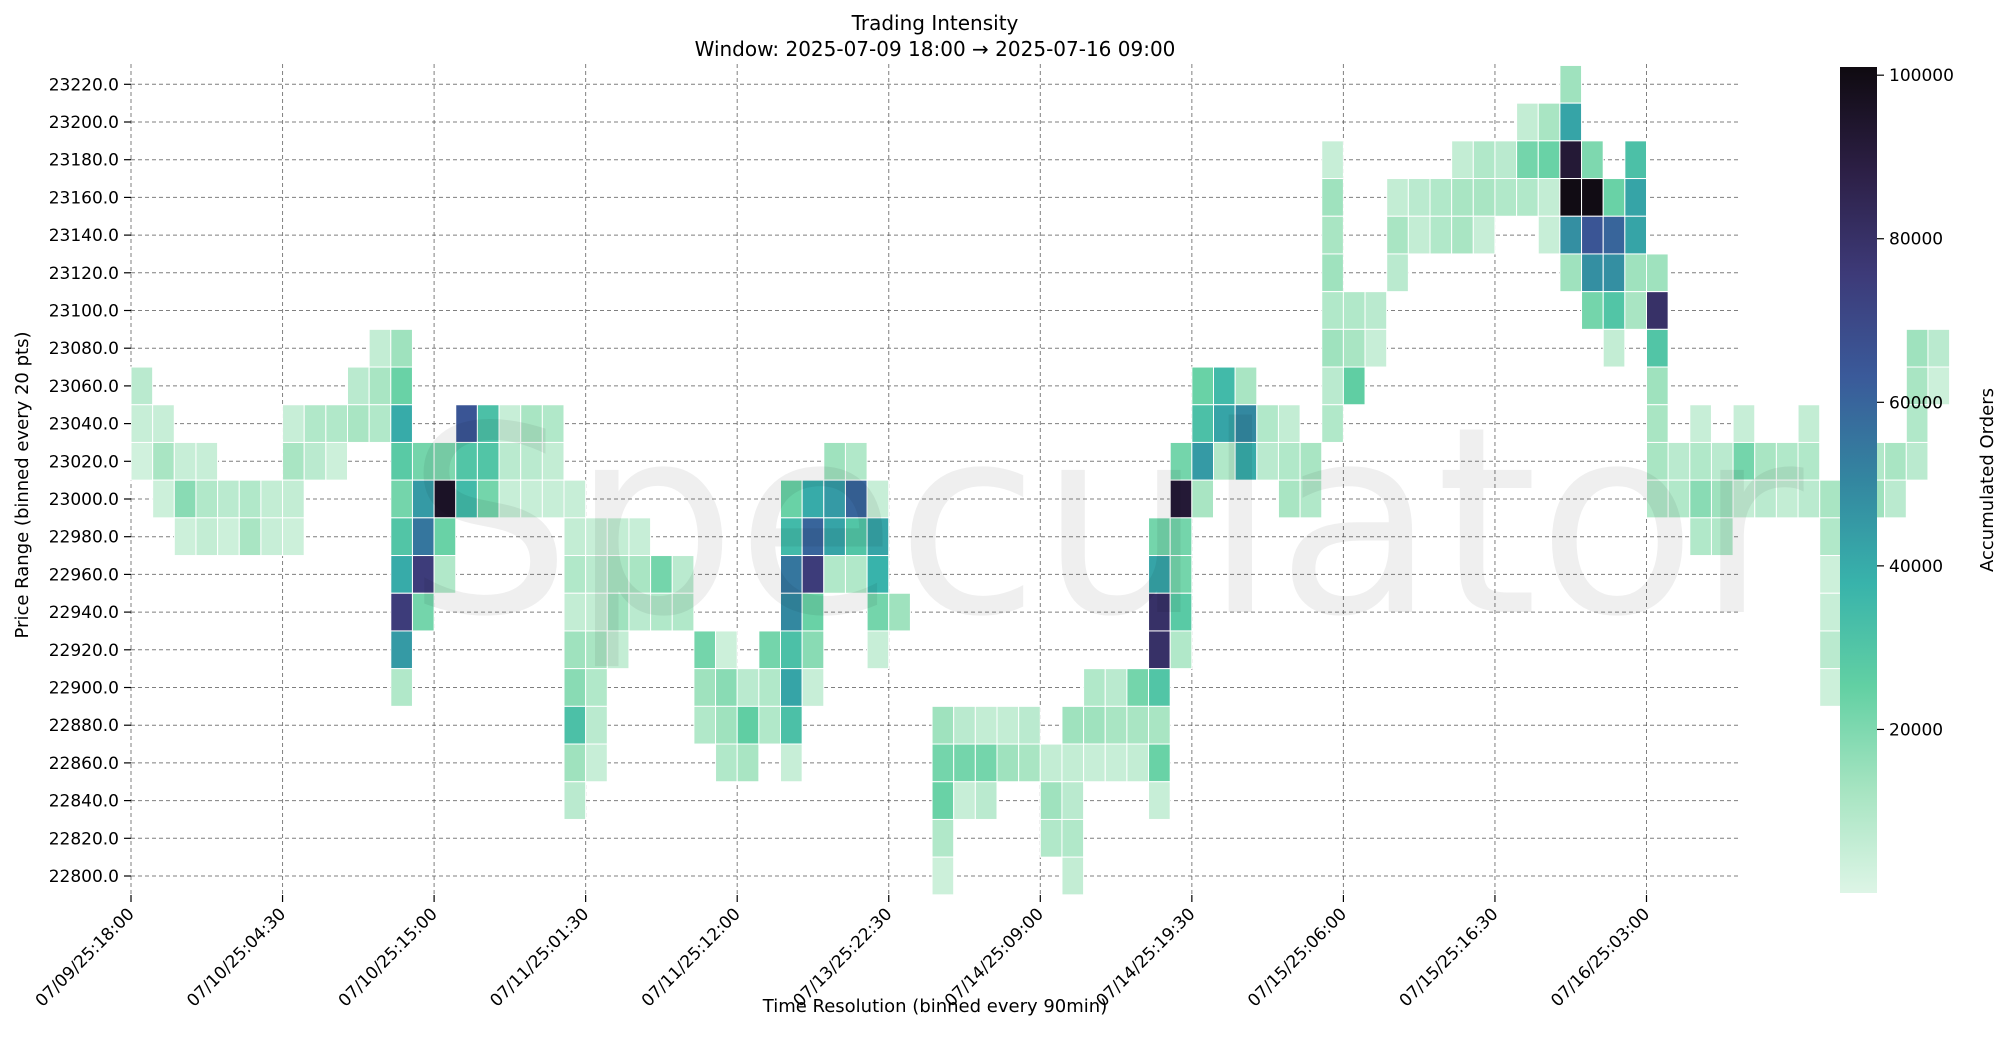 The width and height of the screenshot is (2000, 1063). I want to click on y-tick-label: 23120.0, so click(84, 274).